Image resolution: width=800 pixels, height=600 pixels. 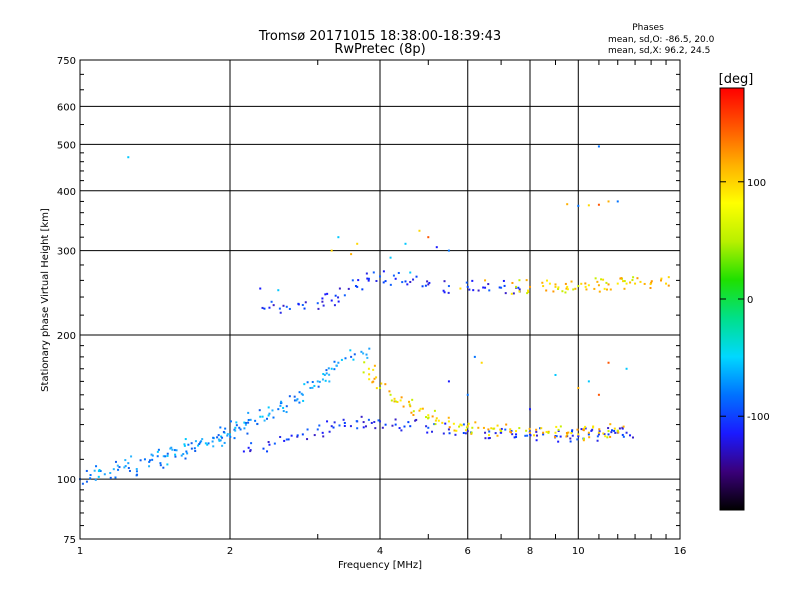 I want to click on y-tick-label: 100, so click(x=66, y=480).